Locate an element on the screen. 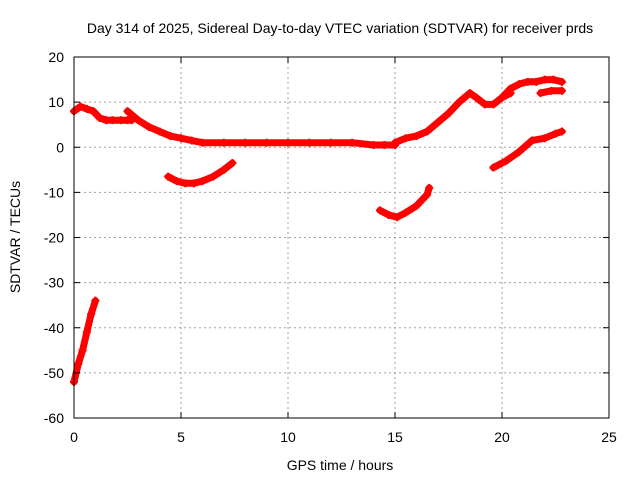  x-tick-label: 20 is located at coordinates (502, 437).